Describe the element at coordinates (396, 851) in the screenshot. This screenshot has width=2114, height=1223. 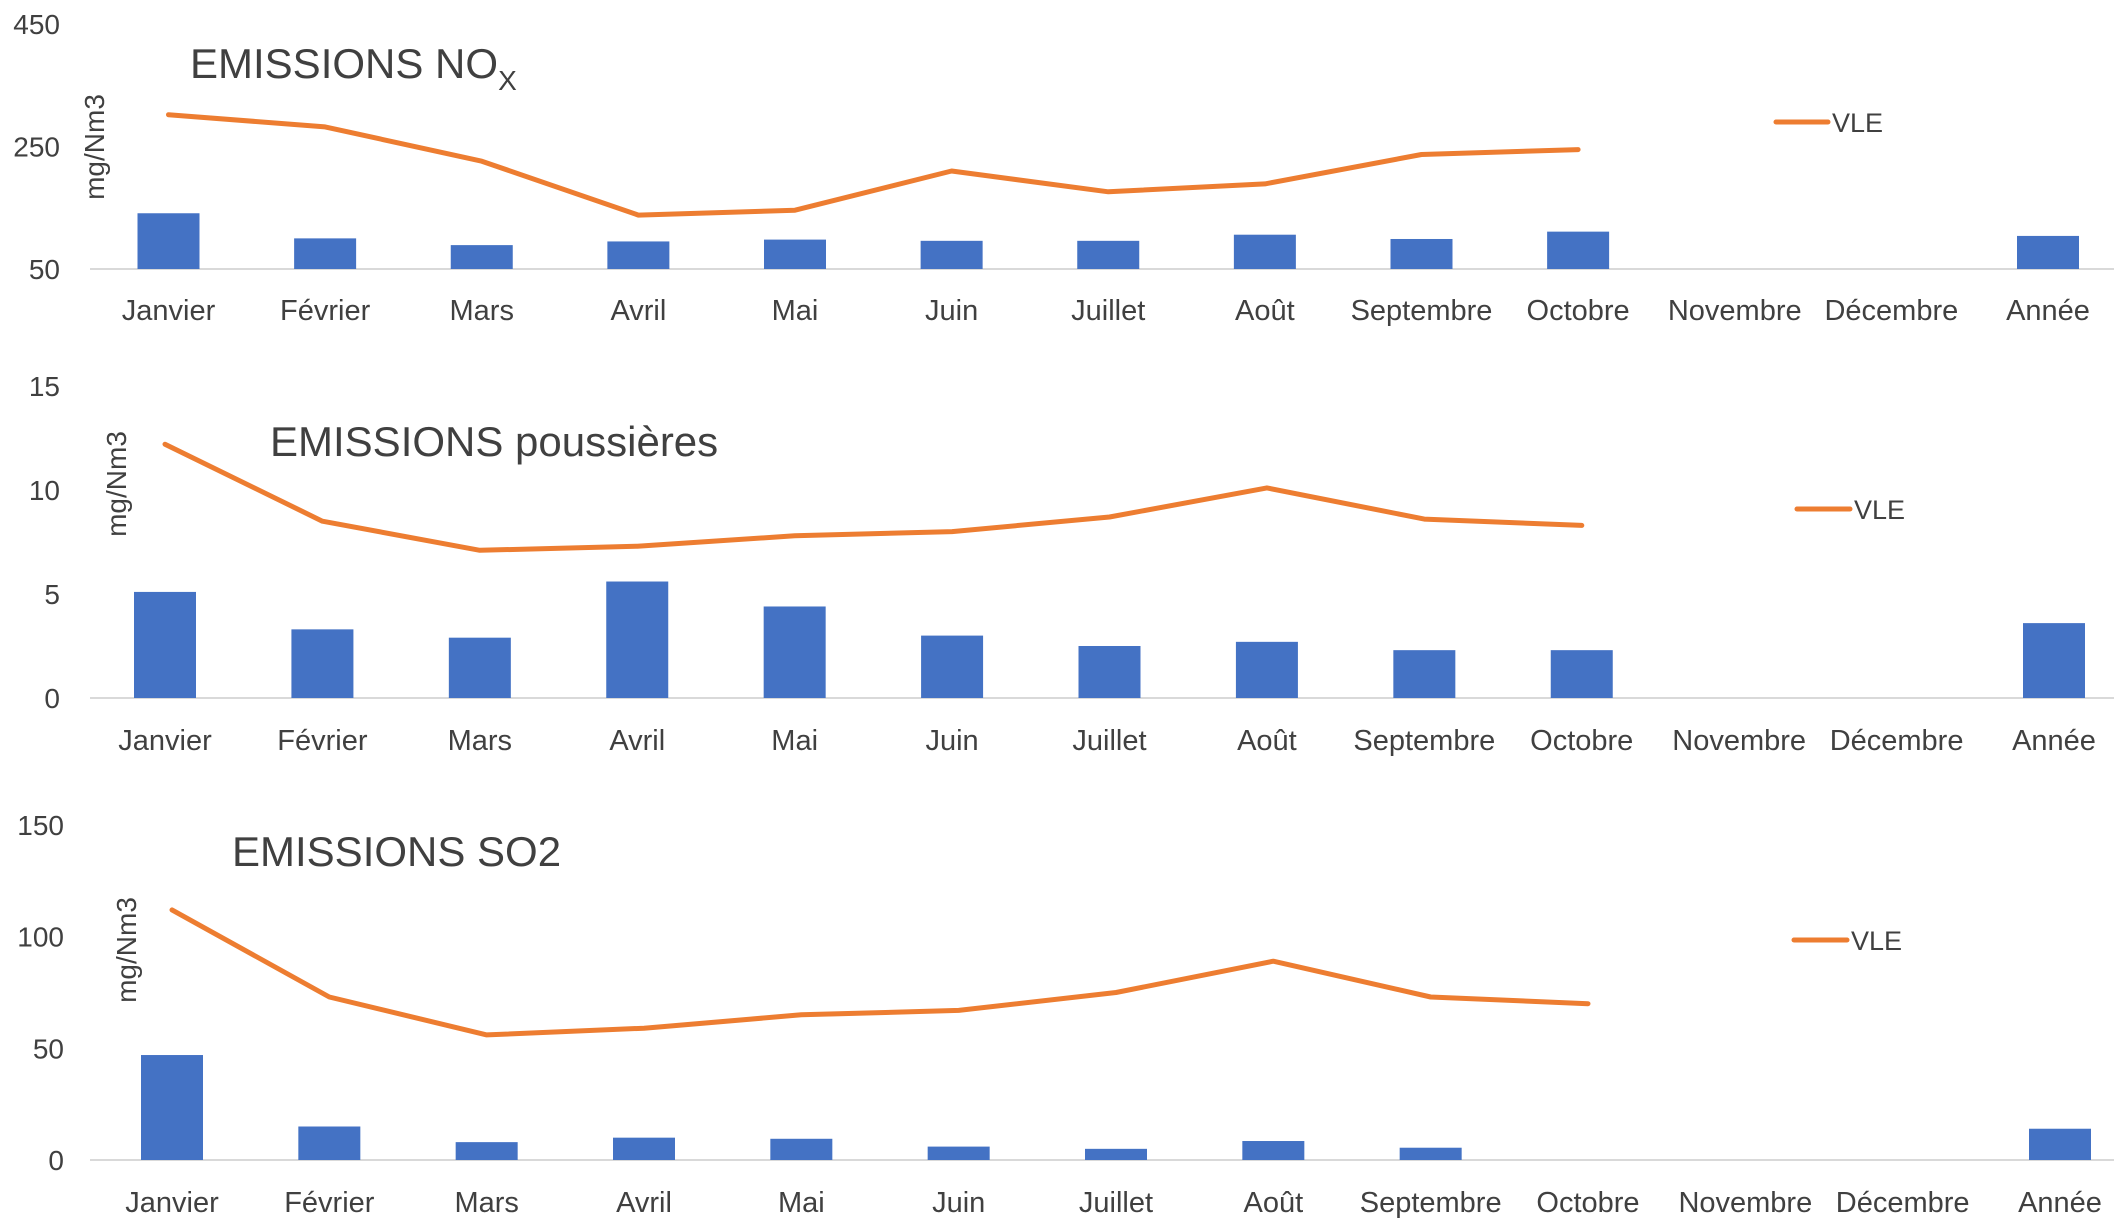
I see `chart-title: EMISSIONS SO2` at that location.